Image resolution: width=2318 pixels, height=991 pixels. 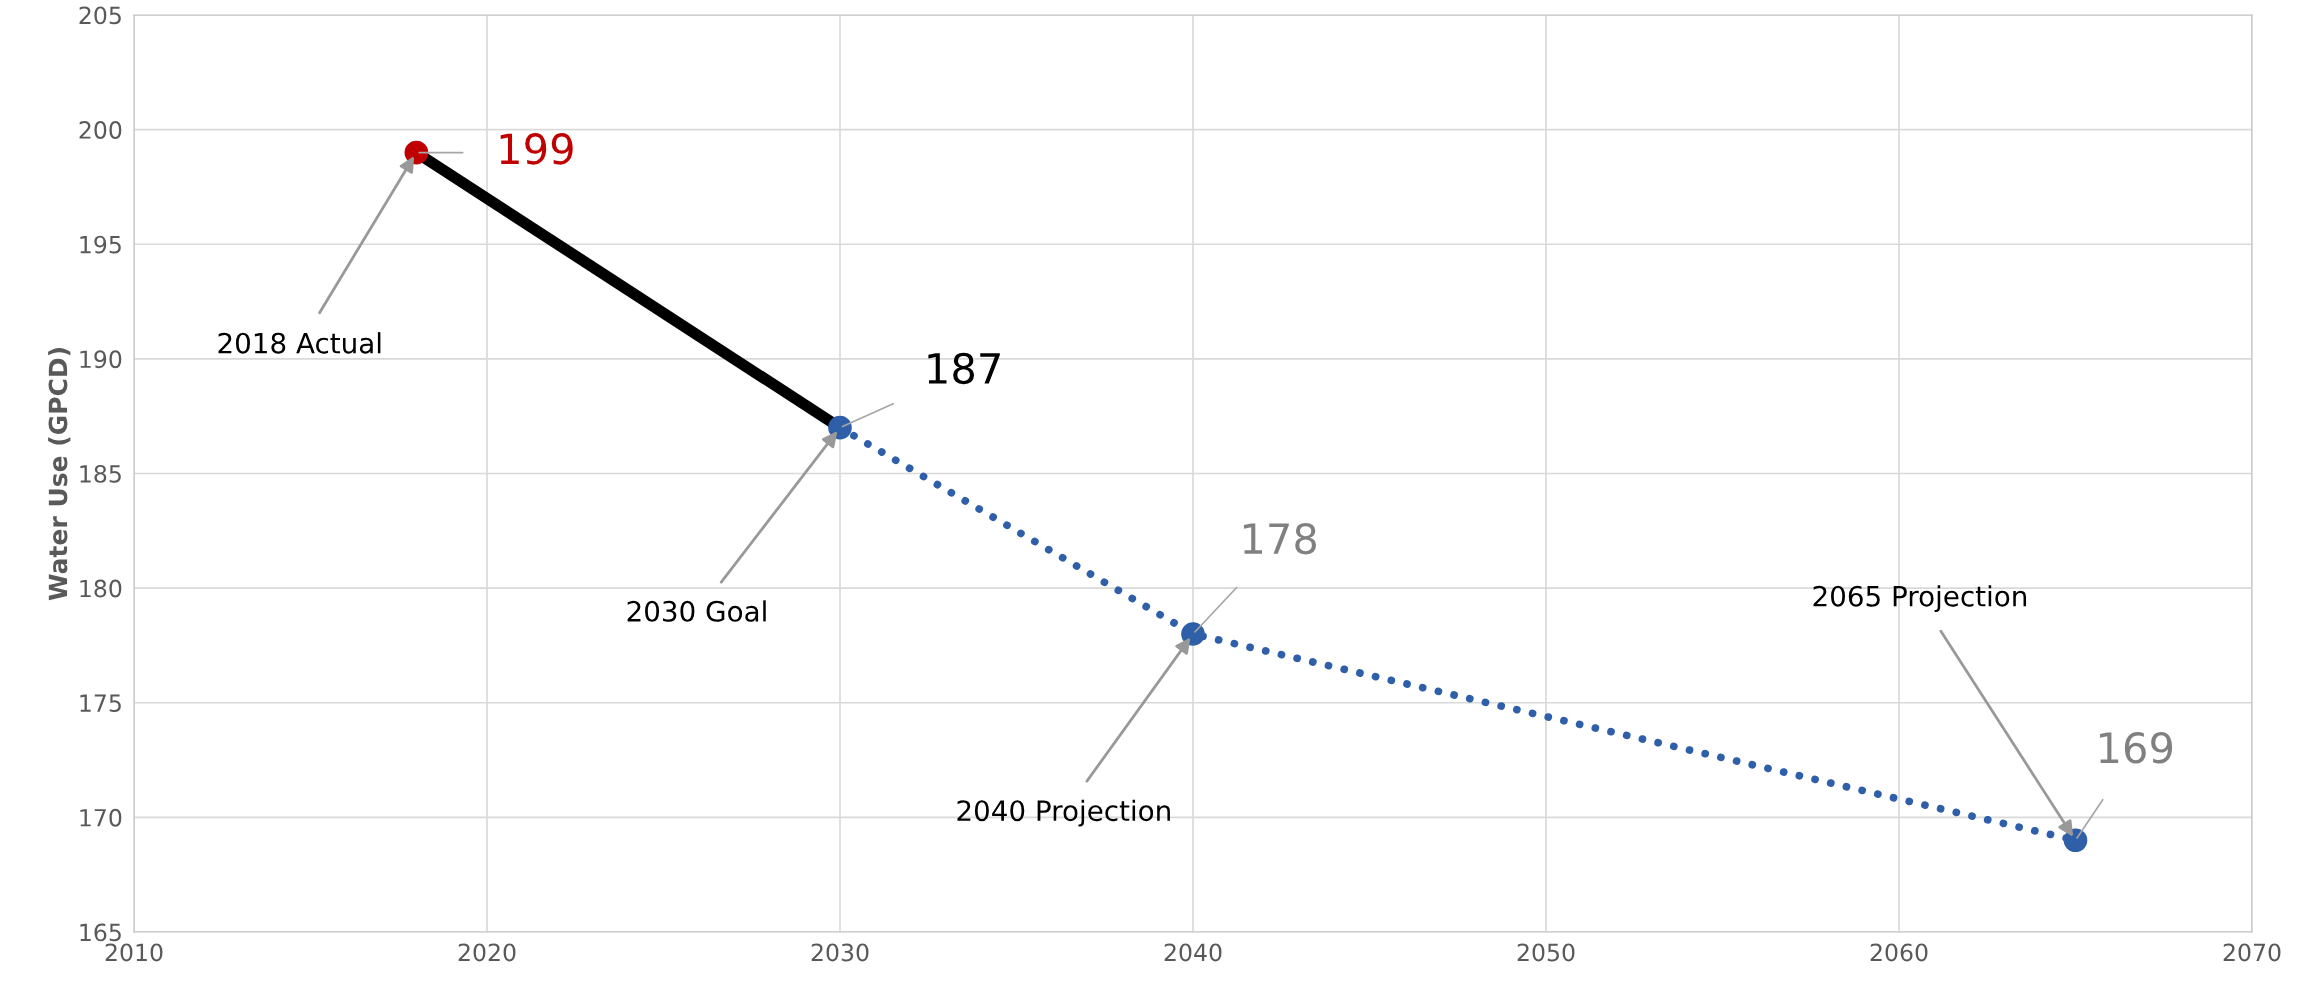 What do you see at coordinates (536, 149) in the screenshot?
I see `data-label: 199` at bounding box center [536, 149].